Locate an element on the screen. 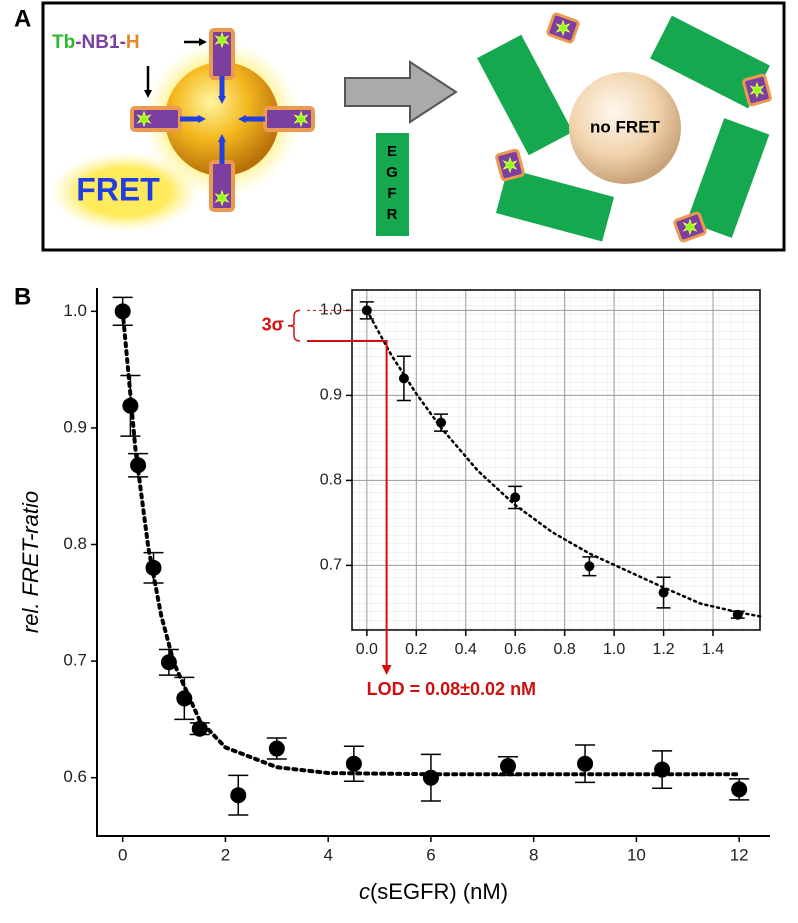 This screenshot has width=798, height=923. x-tick-label: 12 is located at coordinates (739, 854).